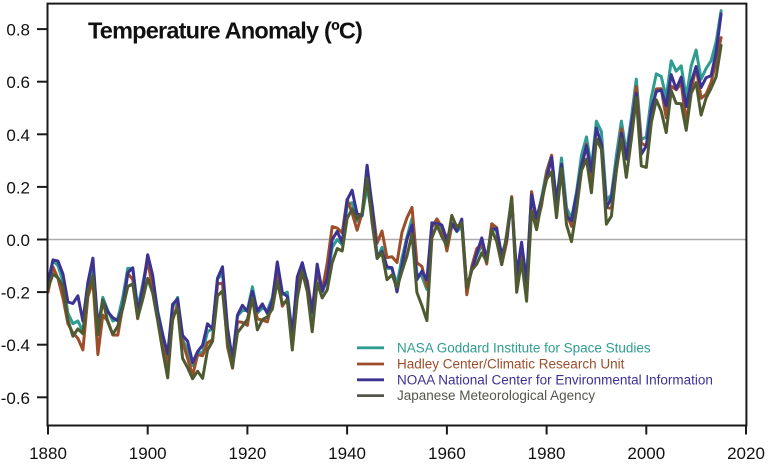 This screenshot has height=471, width=768. I want to click on svg-text: Japanese Meteorological Agency, so click(496, 395).